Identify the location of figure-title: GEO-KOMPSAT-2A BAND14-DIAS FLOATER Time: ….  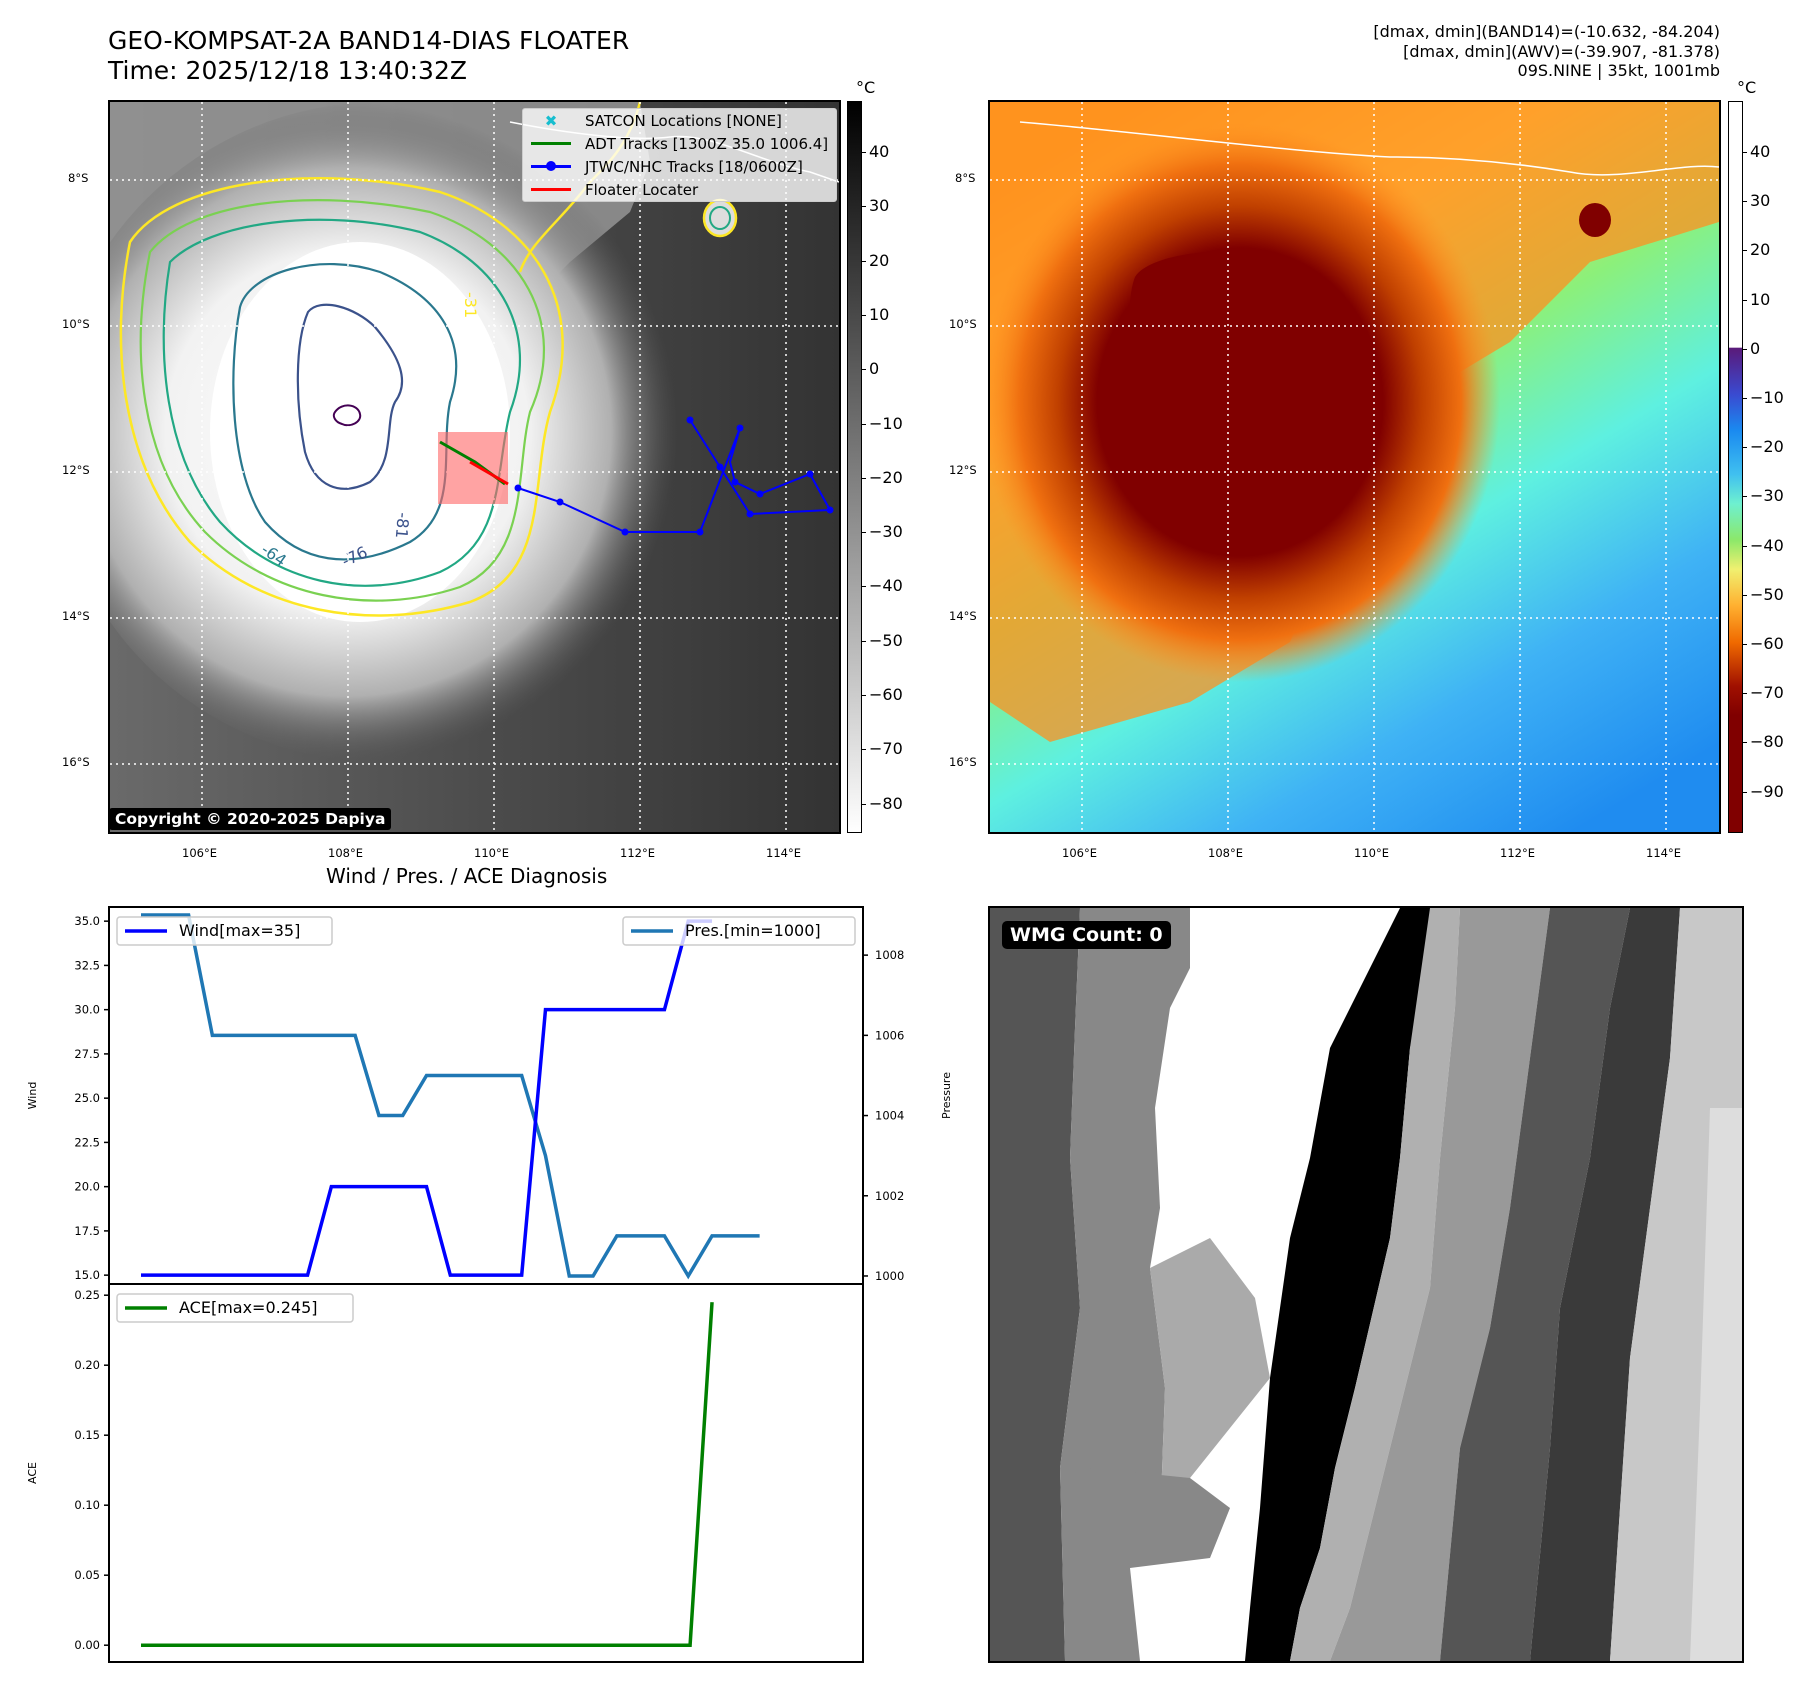
(368, 56).